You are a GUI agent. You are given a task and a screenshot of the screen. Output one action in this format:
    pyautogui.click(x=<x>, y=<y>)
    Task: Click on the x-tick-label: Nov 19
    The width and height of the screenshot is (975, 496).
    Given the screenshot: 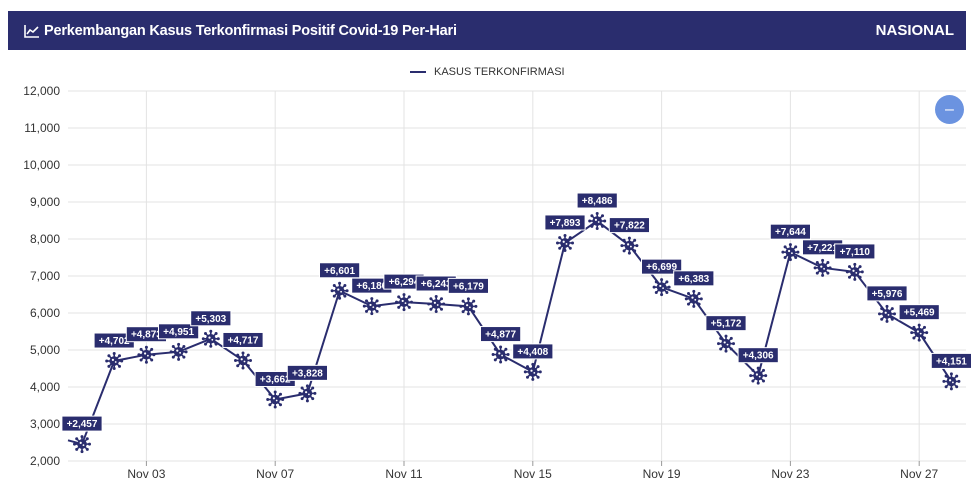 What is the action you would take?
    pyautogui.click(x=662, y=474)
    